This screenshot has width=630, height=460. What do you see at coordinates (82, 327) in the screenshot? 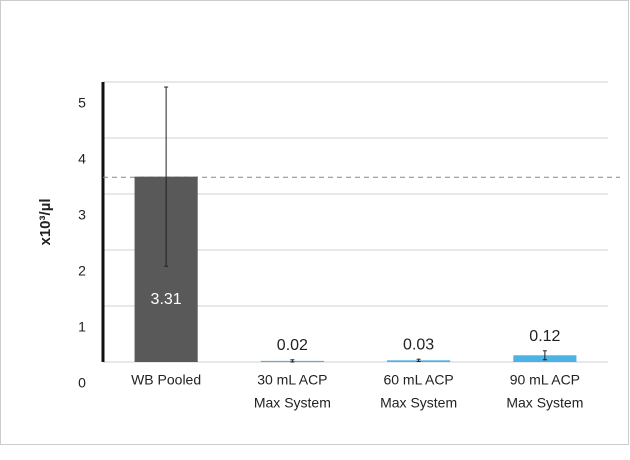
I see `y-tick-label: 1` at bounding box center [82, 327].